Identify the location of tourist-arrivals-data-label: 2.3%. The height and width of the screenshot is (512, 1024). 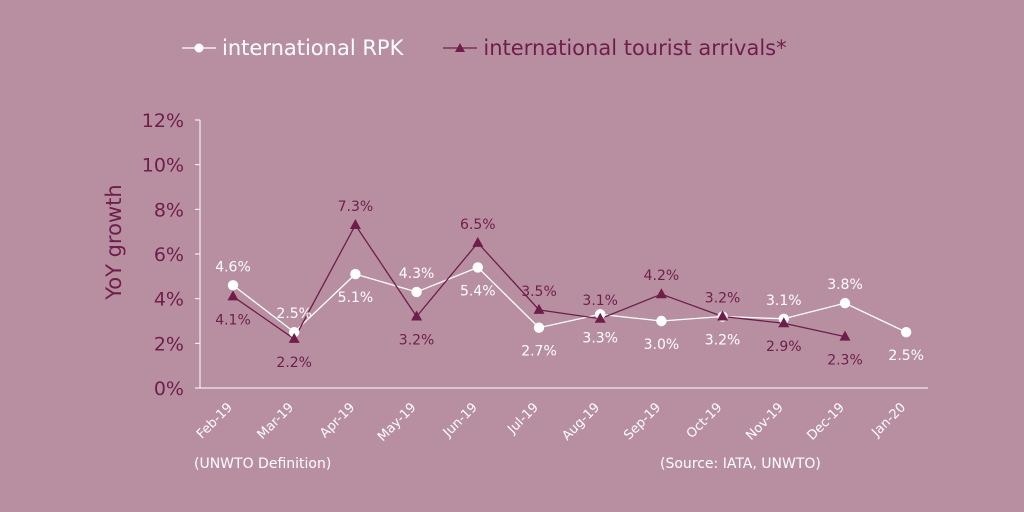
(845, 361).